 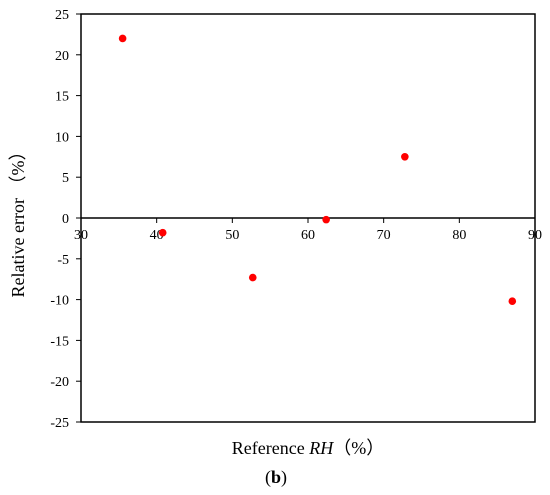 What do you see at coordinates (358, 448) in the screenshot?
I see `x-axis-title-suffix: （%）` at bounding box center [358, 448].